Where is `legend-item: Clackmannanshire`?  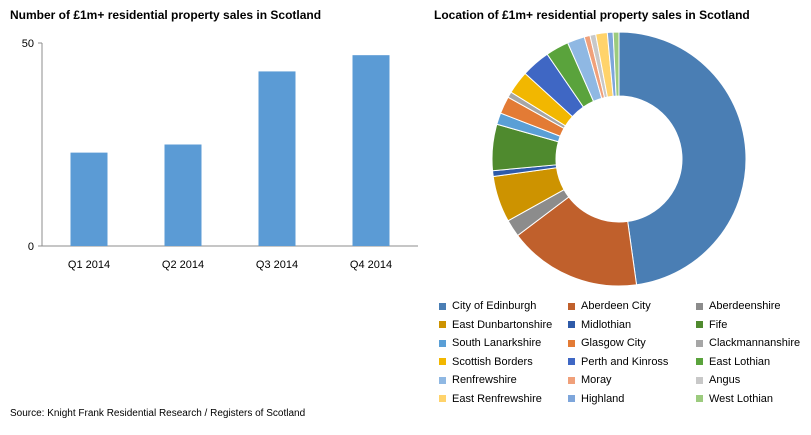 legend-item: Clackmannanshire is located at coordinates (752, 343).